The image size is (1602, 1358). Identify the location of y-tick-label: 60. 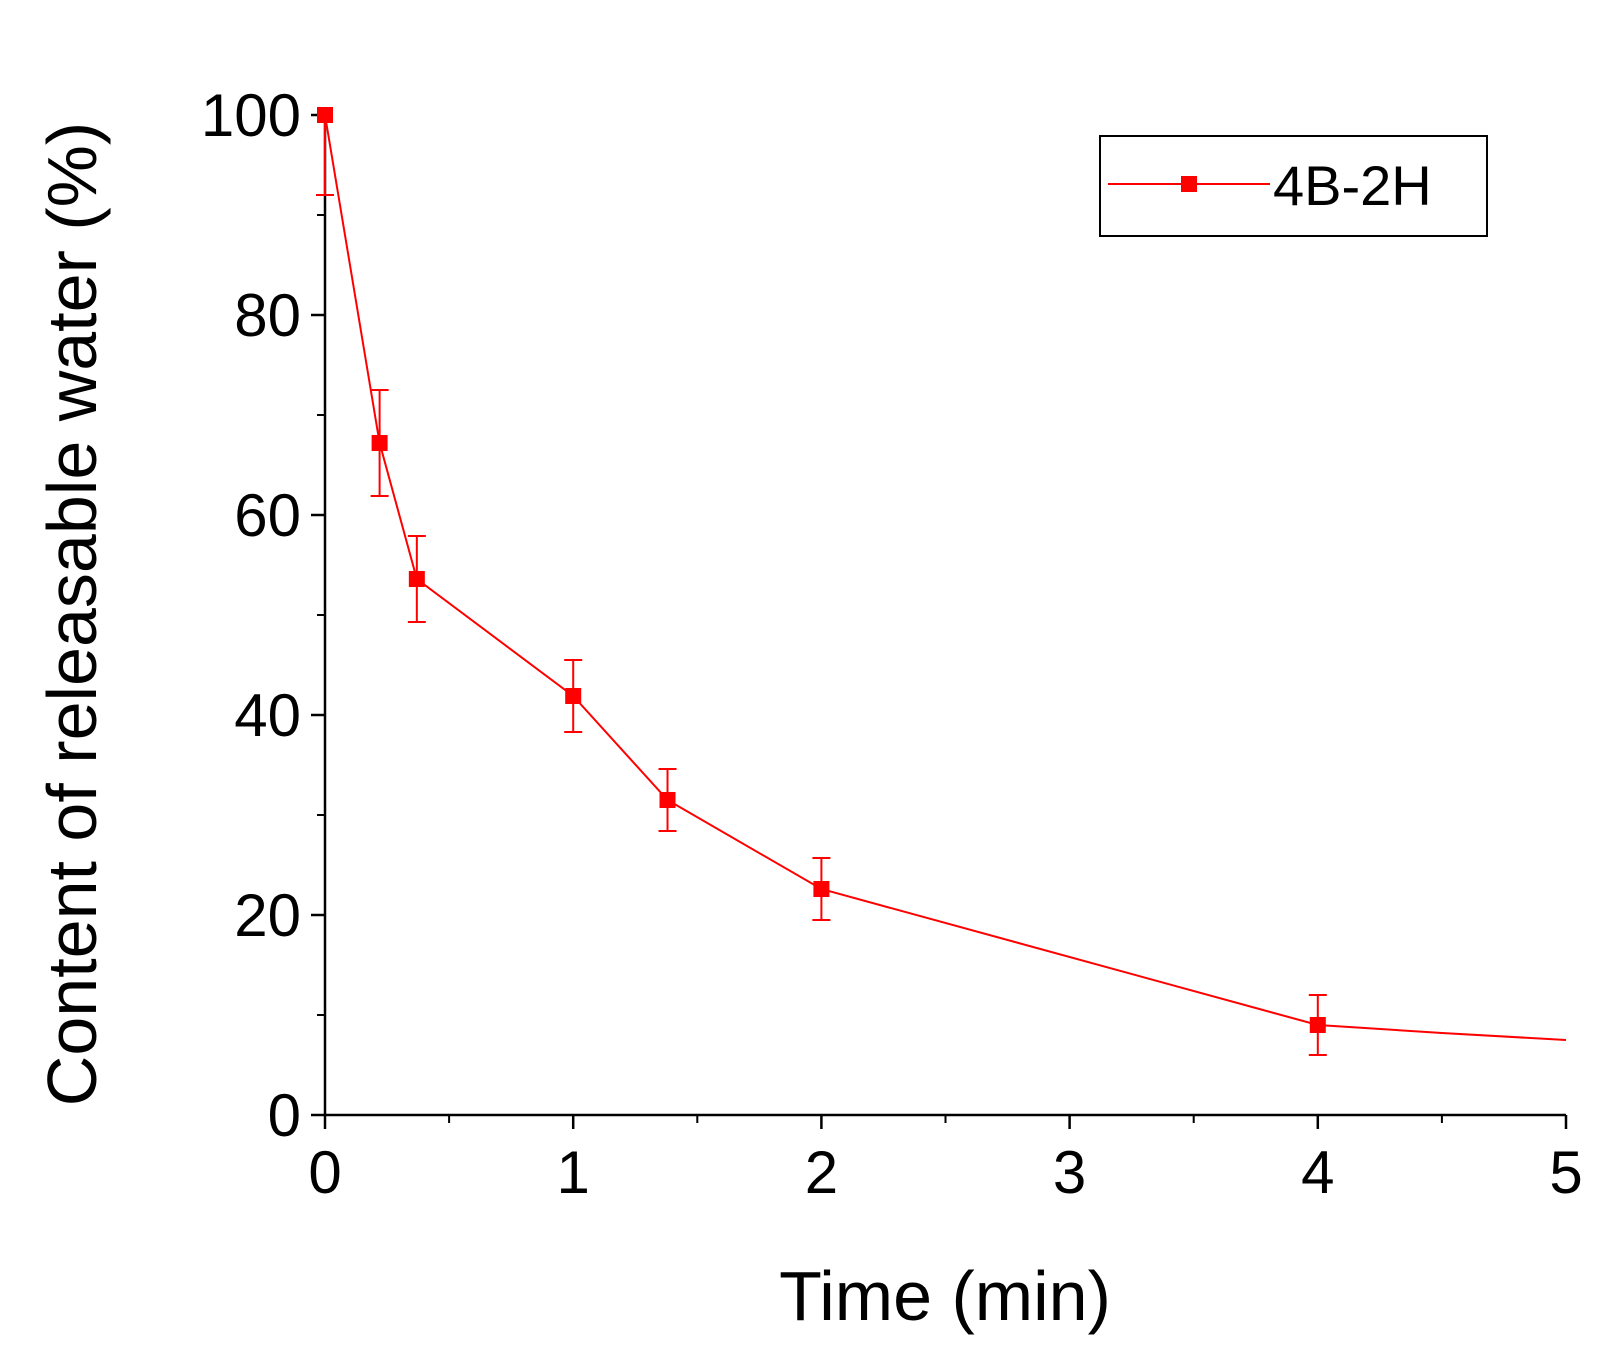
(267, 515).